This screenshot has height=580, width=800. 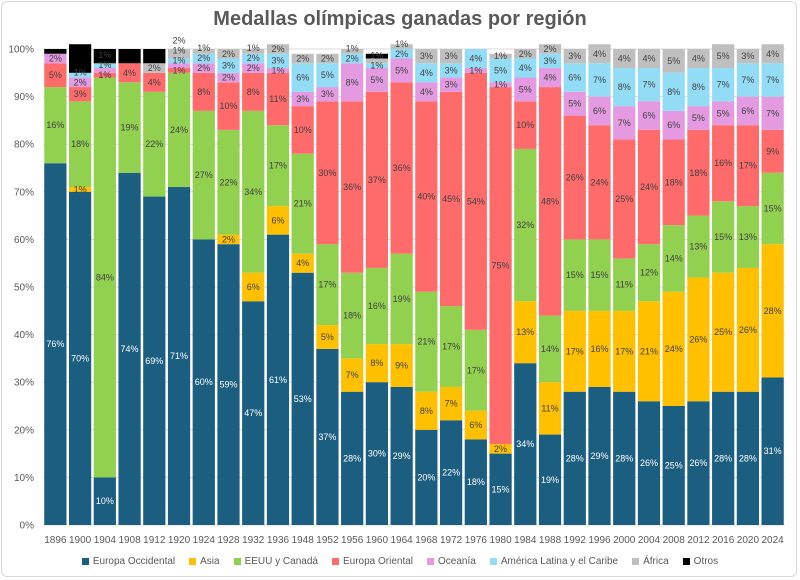 What do you see at coordinates (773, 451) in the screenshot?
I see `data-label: 31%` at bounding box center [773, 451].